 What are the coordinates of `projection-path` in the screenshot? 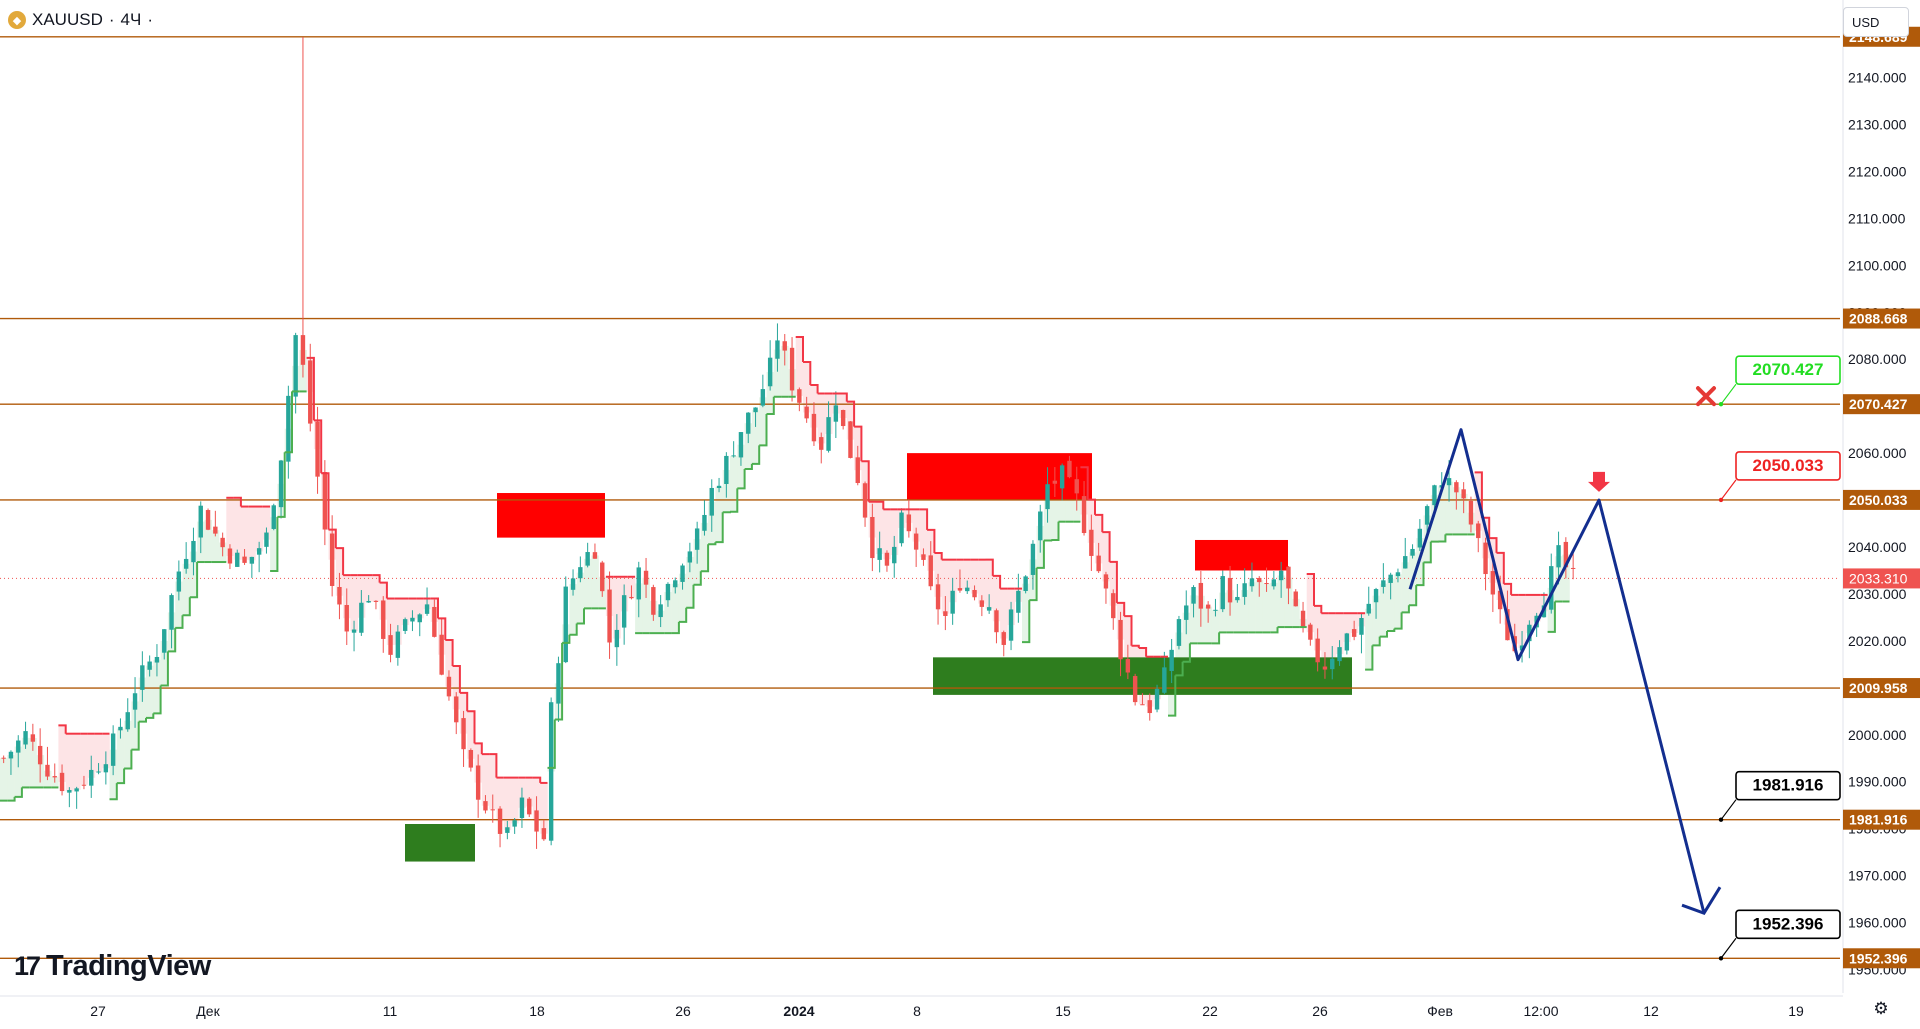 It's located at (1557, 671).